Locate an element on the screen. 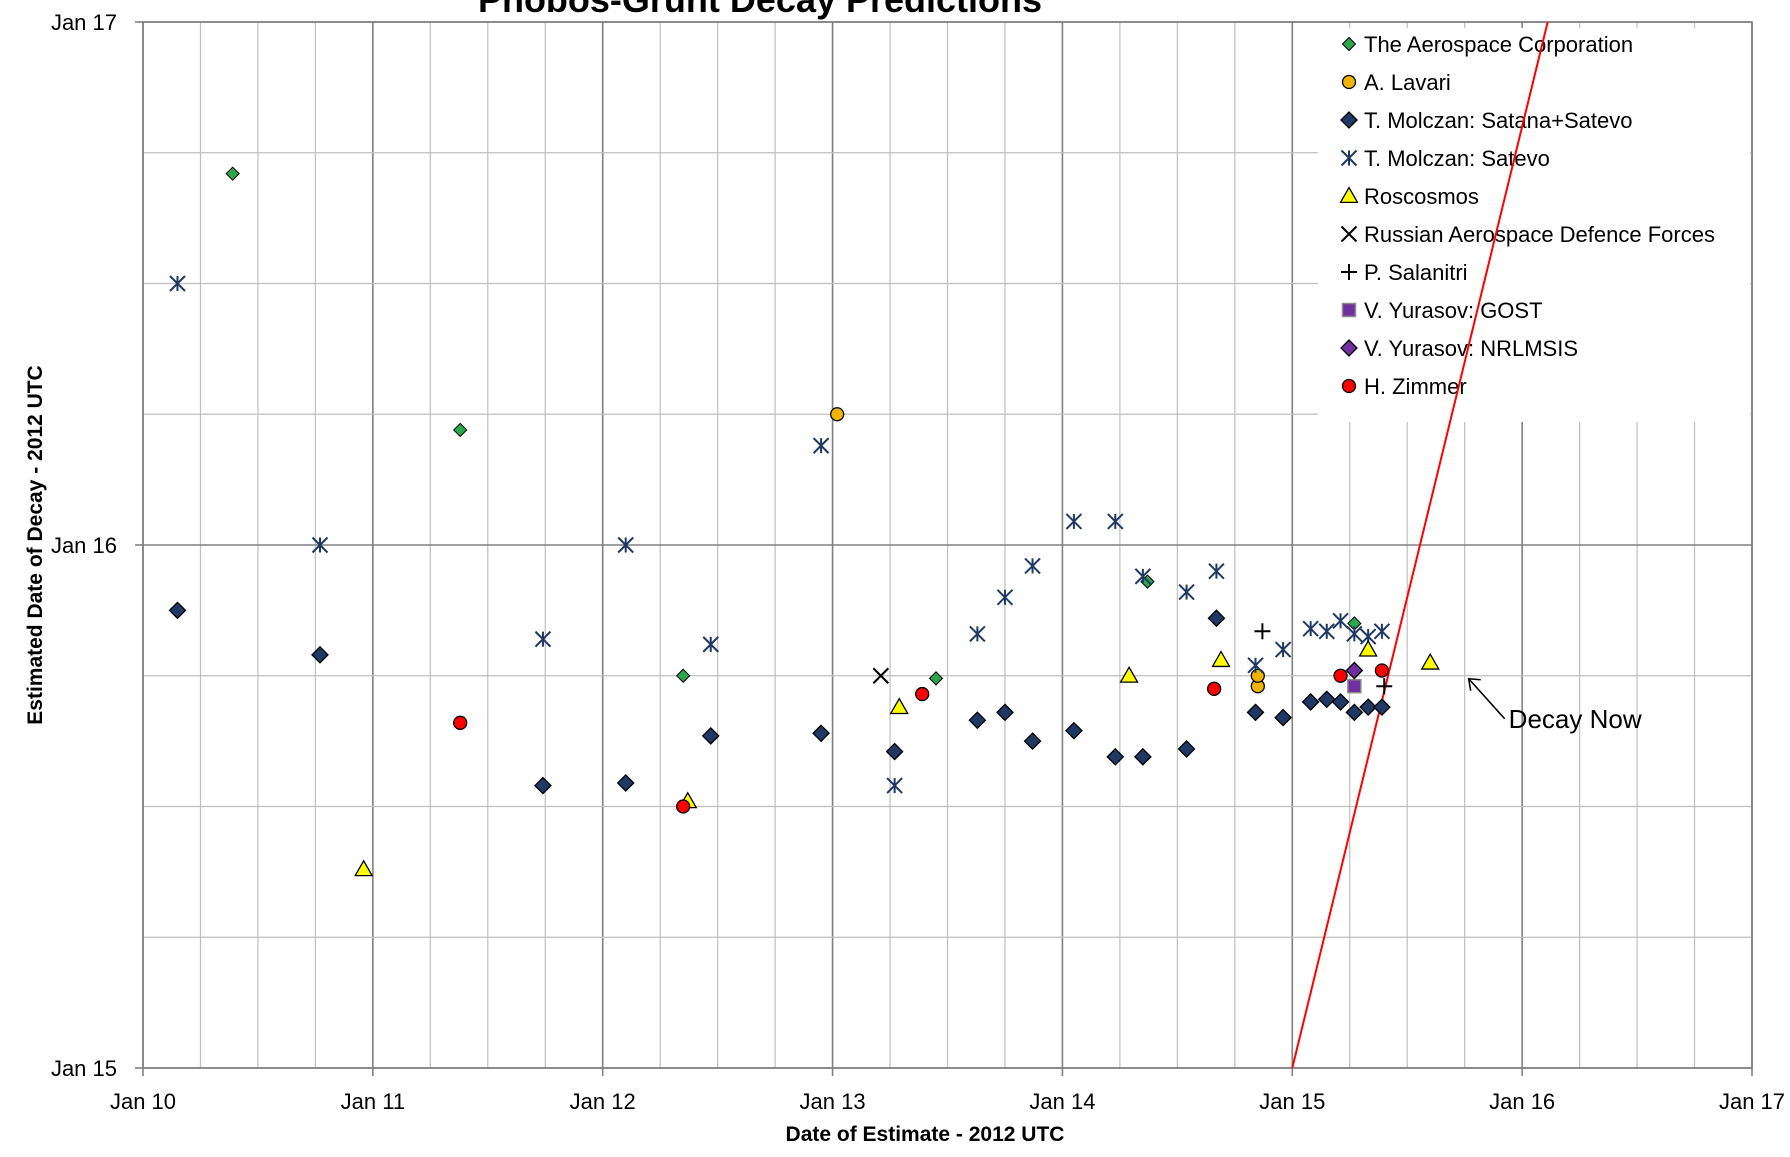 This screenshot has width=1790, height=1157. legend-item: V. Yurasov: NRLMSIS is located at coordinates (1459, 348).